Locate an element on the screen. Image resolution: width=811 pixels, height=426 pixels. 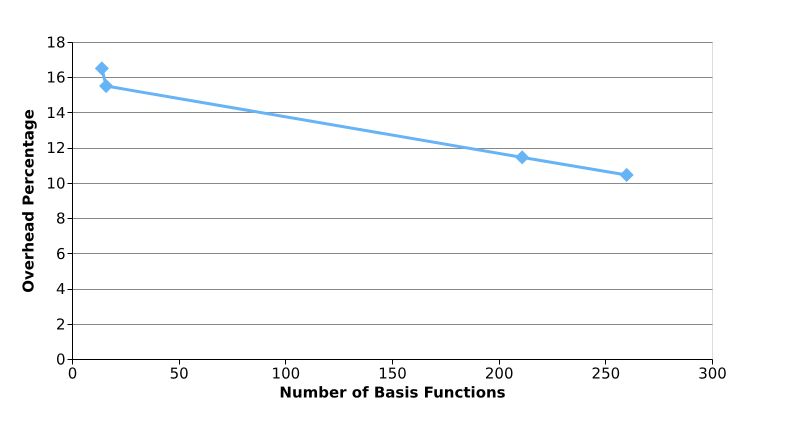
y-tick-label: 4 is located at coordinates (61, 289).